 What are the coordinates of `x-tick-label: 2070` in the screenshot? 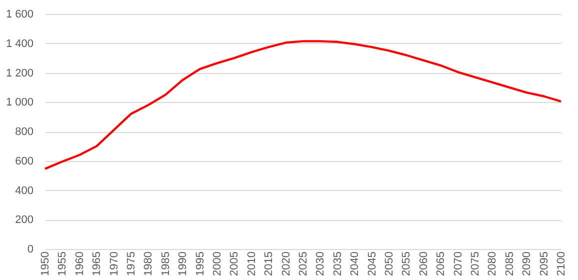 It's located at (458, 264).